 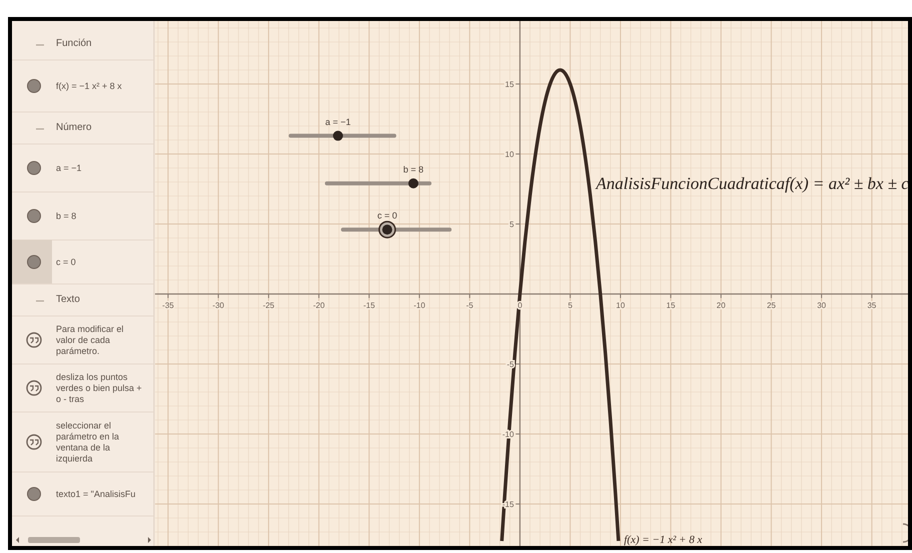 I want to click on x-tick-label: 5, so click(x=570, y=305).